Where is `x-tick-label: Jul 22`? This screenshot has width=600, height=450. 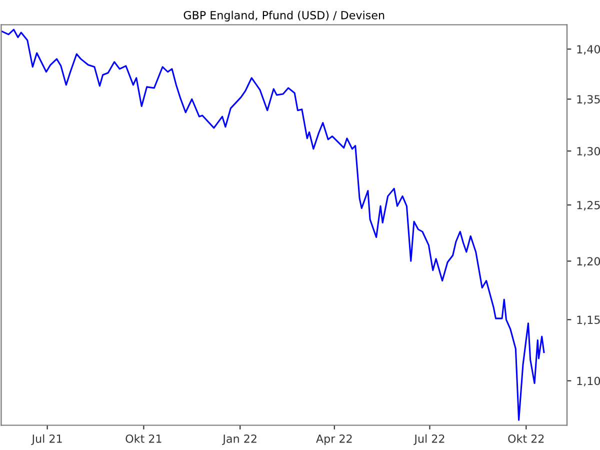 x-tick-label: Jul 22 is located at coordinates (429, 439).